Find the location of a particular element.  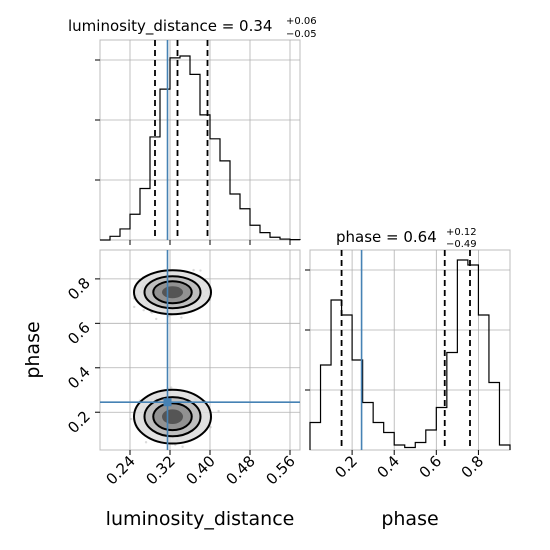

y-tick-label-phase: 0.8 is located at coordinates (79, 289).